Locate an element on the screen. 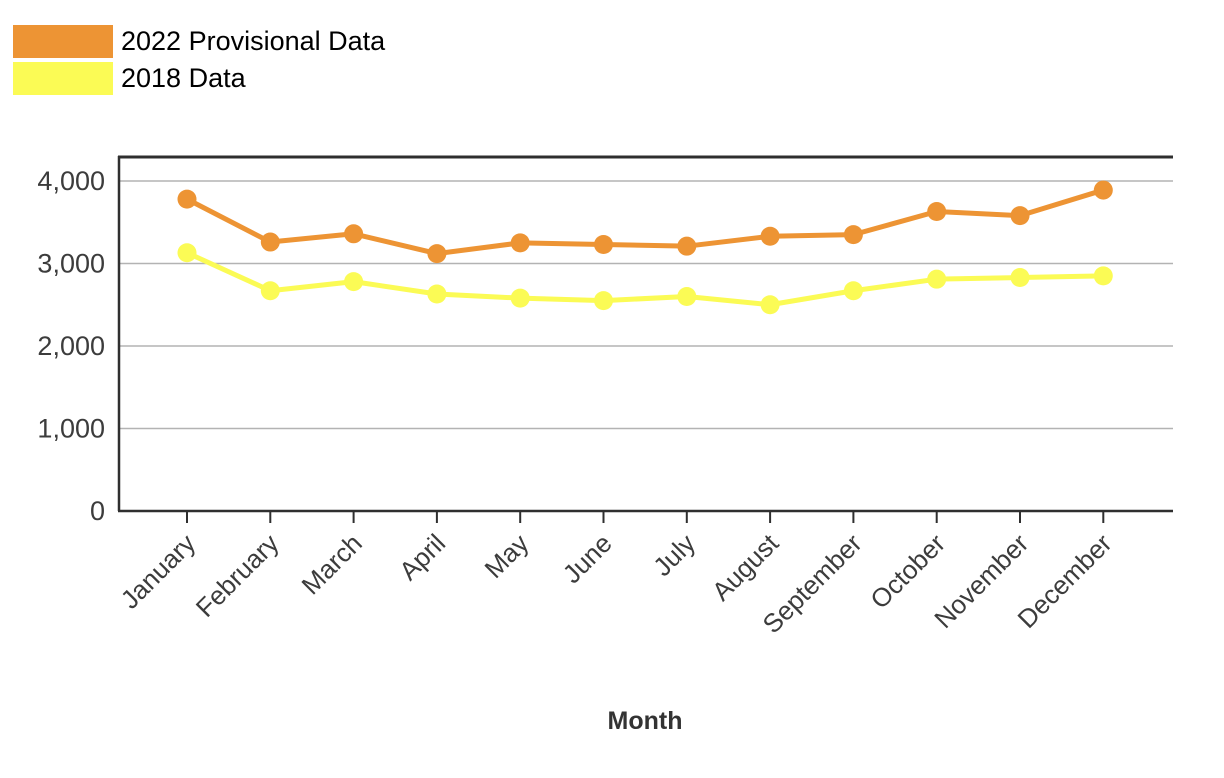 This screenshot has height=778, width=1224. y-axis-tick-label: 1,000 is located at coordinates (71, 429).